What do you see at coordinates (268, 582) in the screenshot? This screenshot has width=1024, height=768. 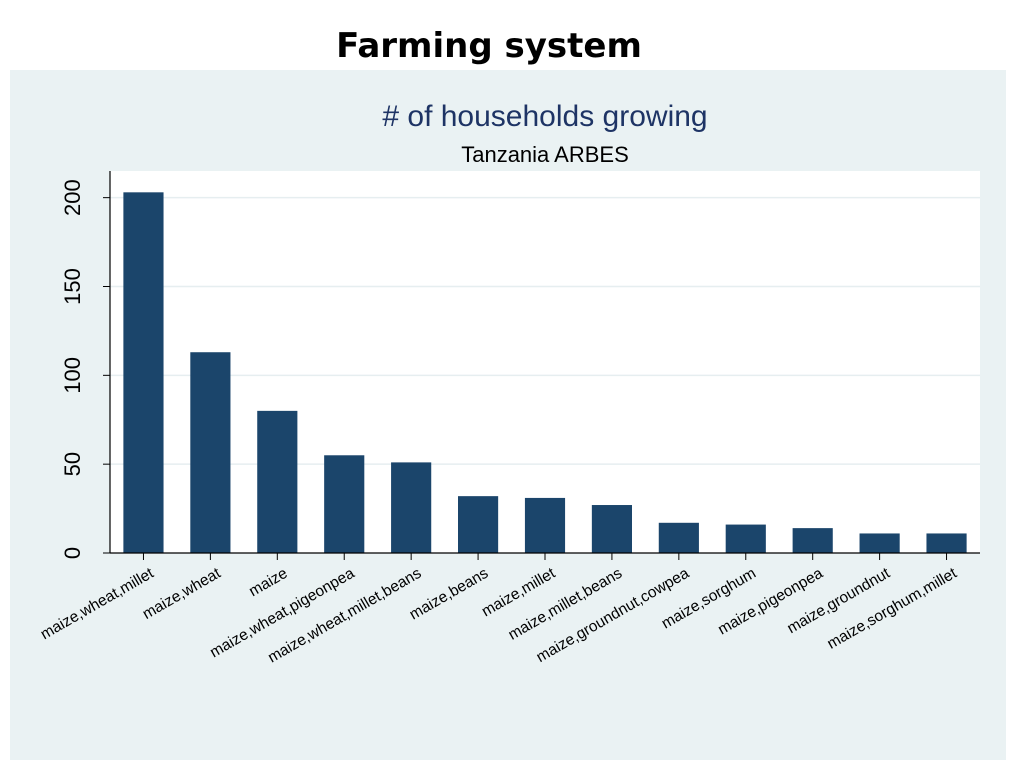 I see `x-tick-label: maize` at bounding box center [268, 582].